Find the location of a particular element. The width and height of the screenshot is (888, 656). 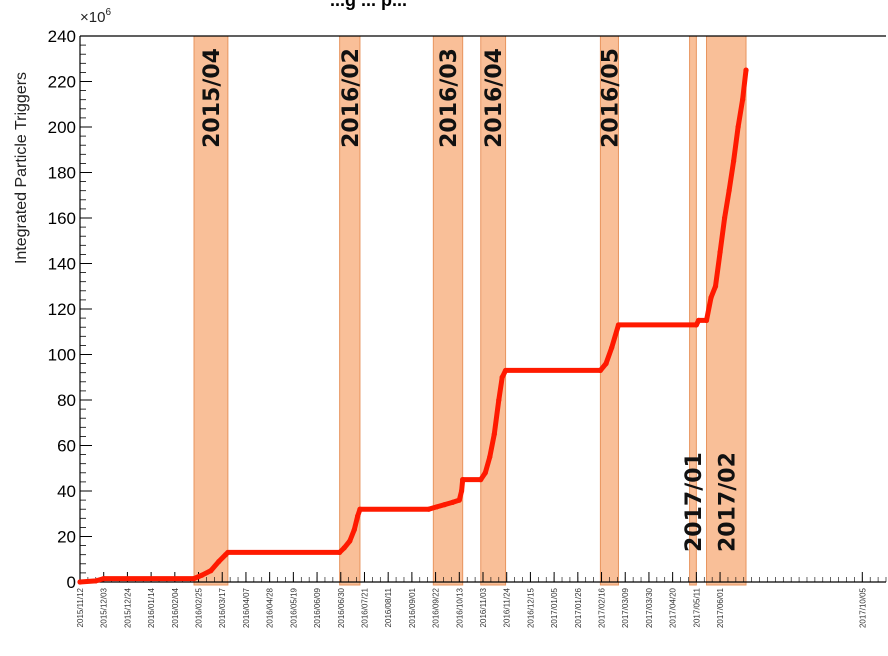

x-tick-label: 2016/06/30 is located at coordinates (341, 607).